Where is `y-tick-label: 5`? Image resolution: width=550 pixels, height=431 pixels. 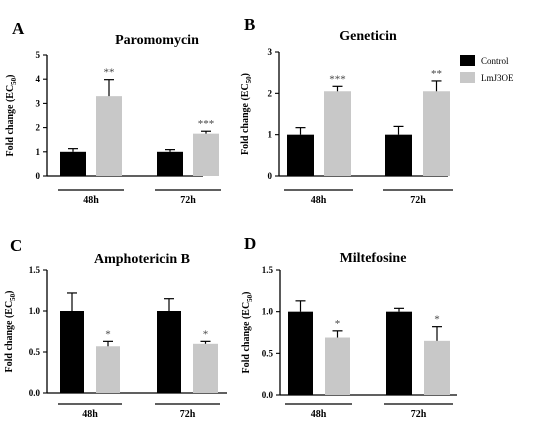
y-tick-label: 5 is located at coordinates (38, 55).